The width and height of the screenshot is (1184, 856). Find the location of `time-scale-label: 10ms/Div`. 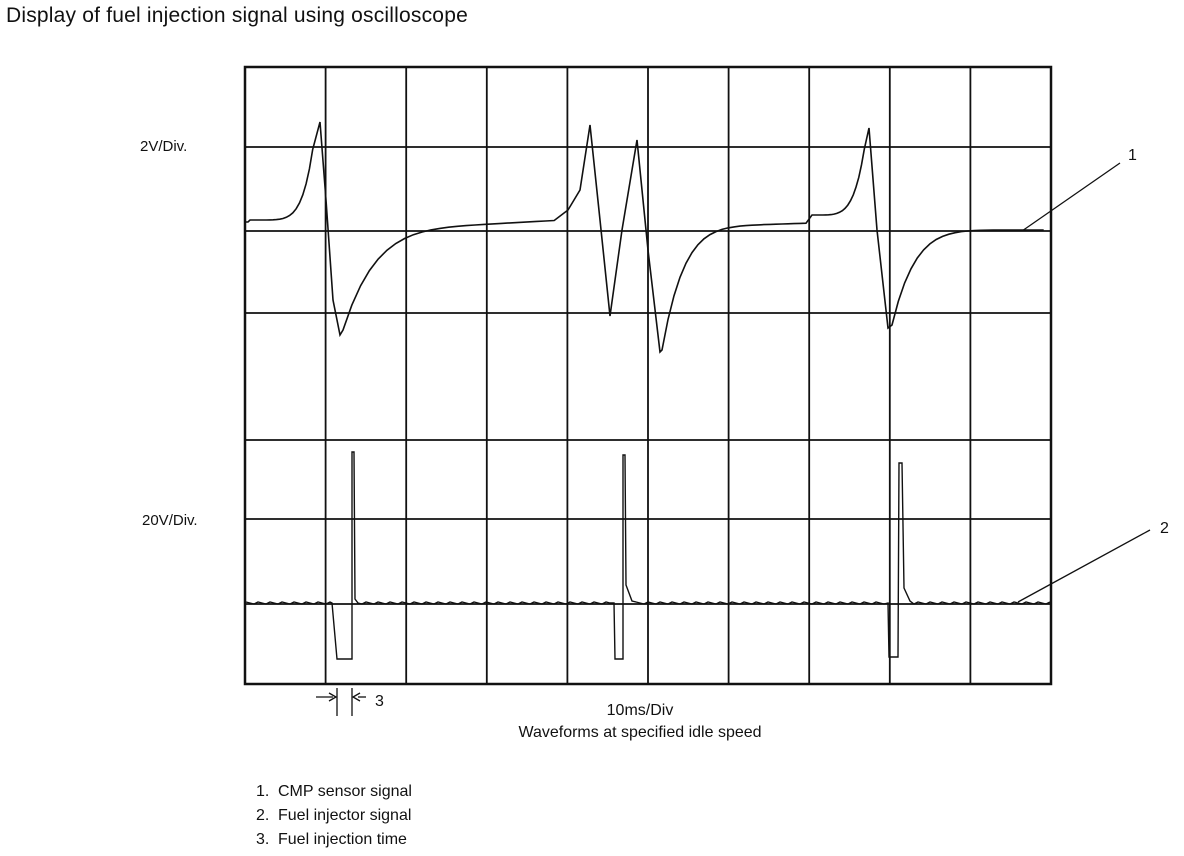

time-scale-label: 10ms/Div is located at coordinates (640, 710).